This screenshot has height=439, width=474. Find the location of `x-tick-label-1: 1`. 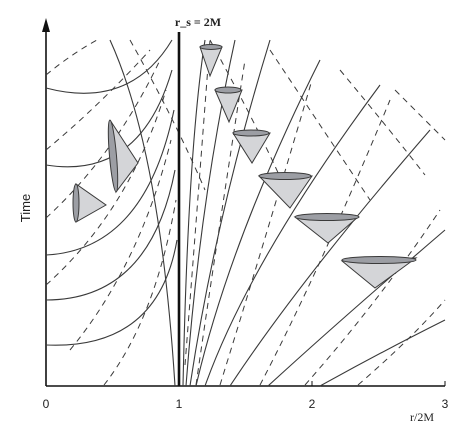

x-tick-label-1: 1 is located at coordinates (179, 404).